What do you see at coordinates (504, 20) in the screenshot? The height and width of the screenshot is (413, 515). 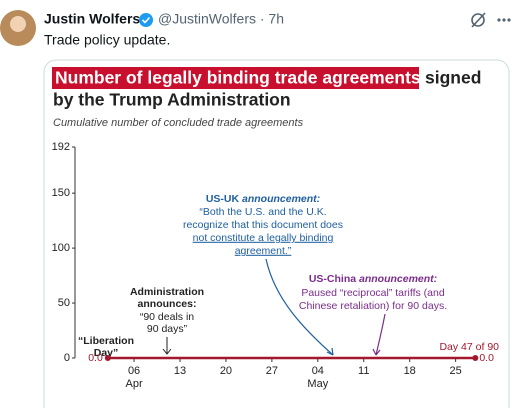 I see `more-icon` at bounding box center [504, 20].